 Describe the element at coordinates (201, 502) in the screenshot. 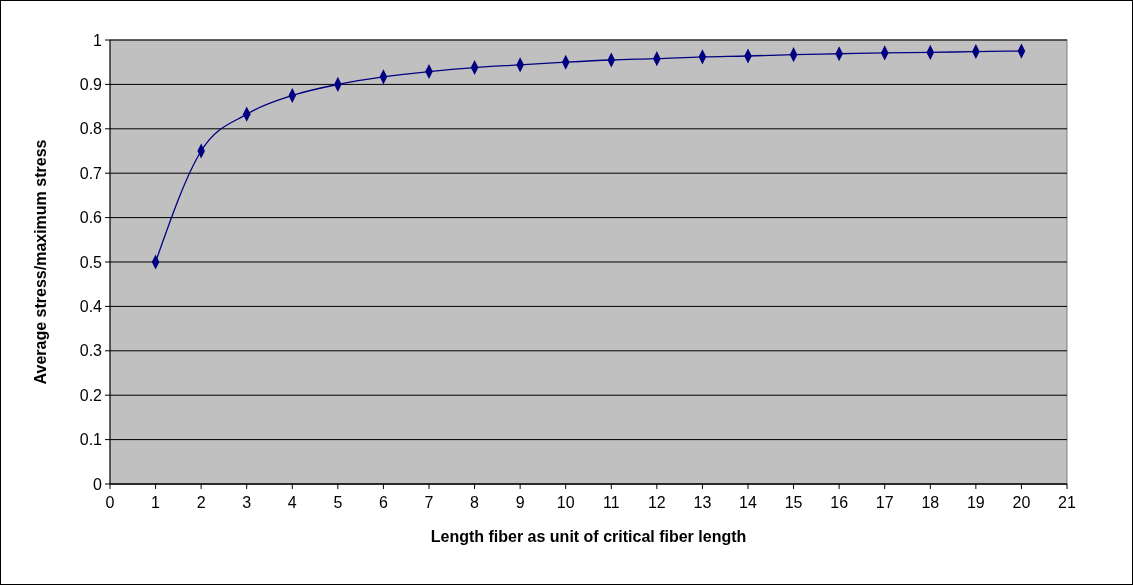

I see `x-tick-label: 2` at that location.